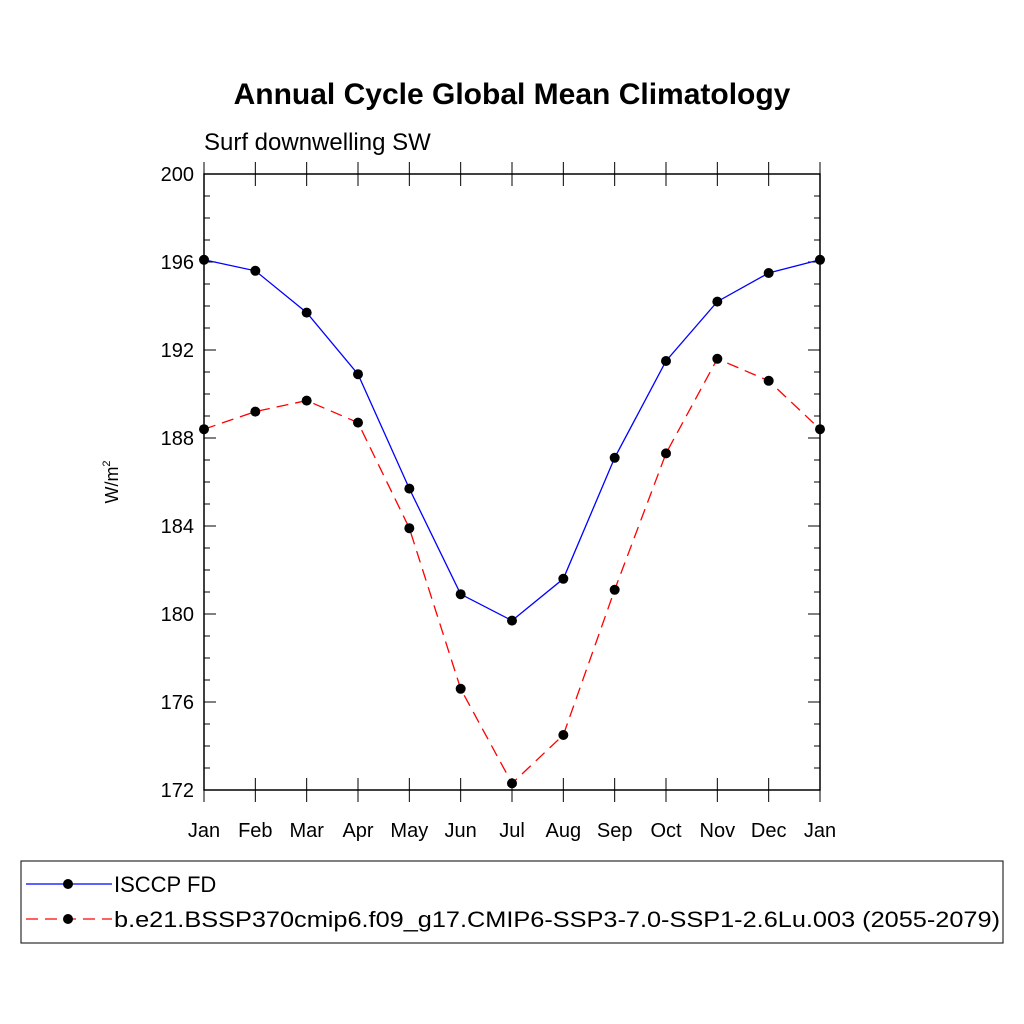 The image size is (1024, 1024). I want to click on y-tick-label: 176, so click(177, 703).